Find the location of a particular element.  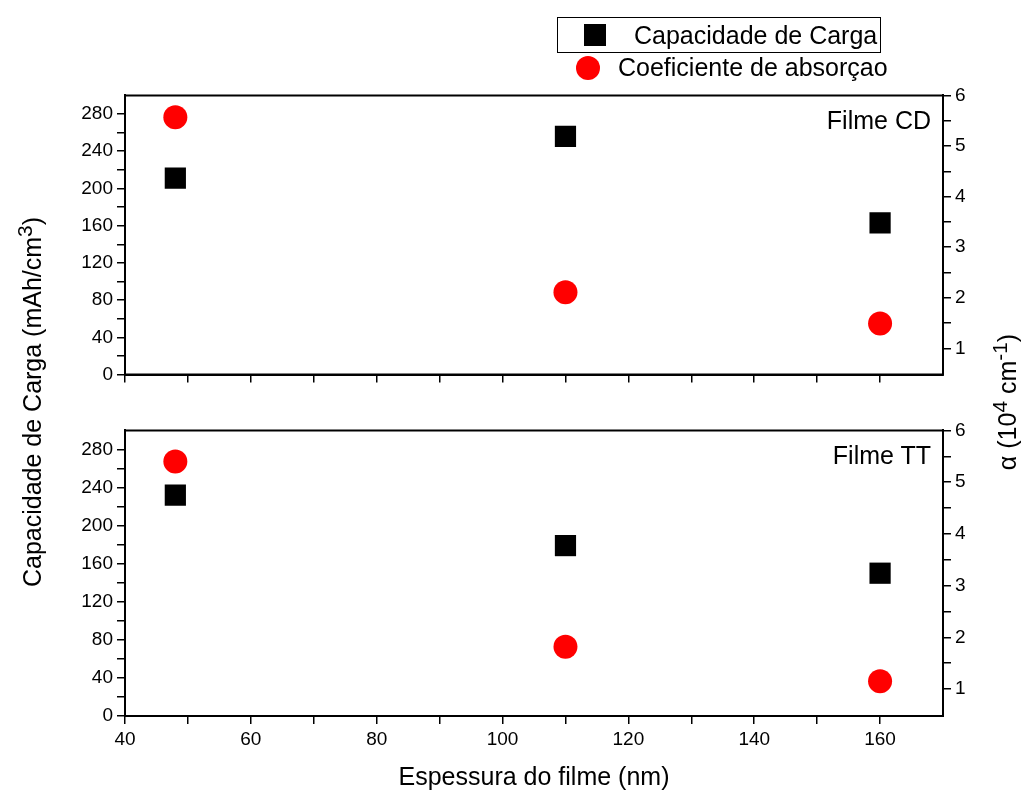

x-tick-label: 160 is located at coordinates (880, 738).